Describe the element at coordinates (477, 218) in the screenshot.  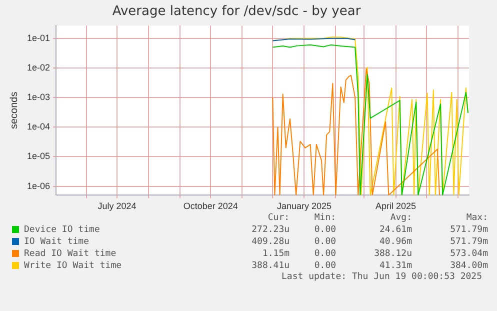
I see `text: Max:` at that location.